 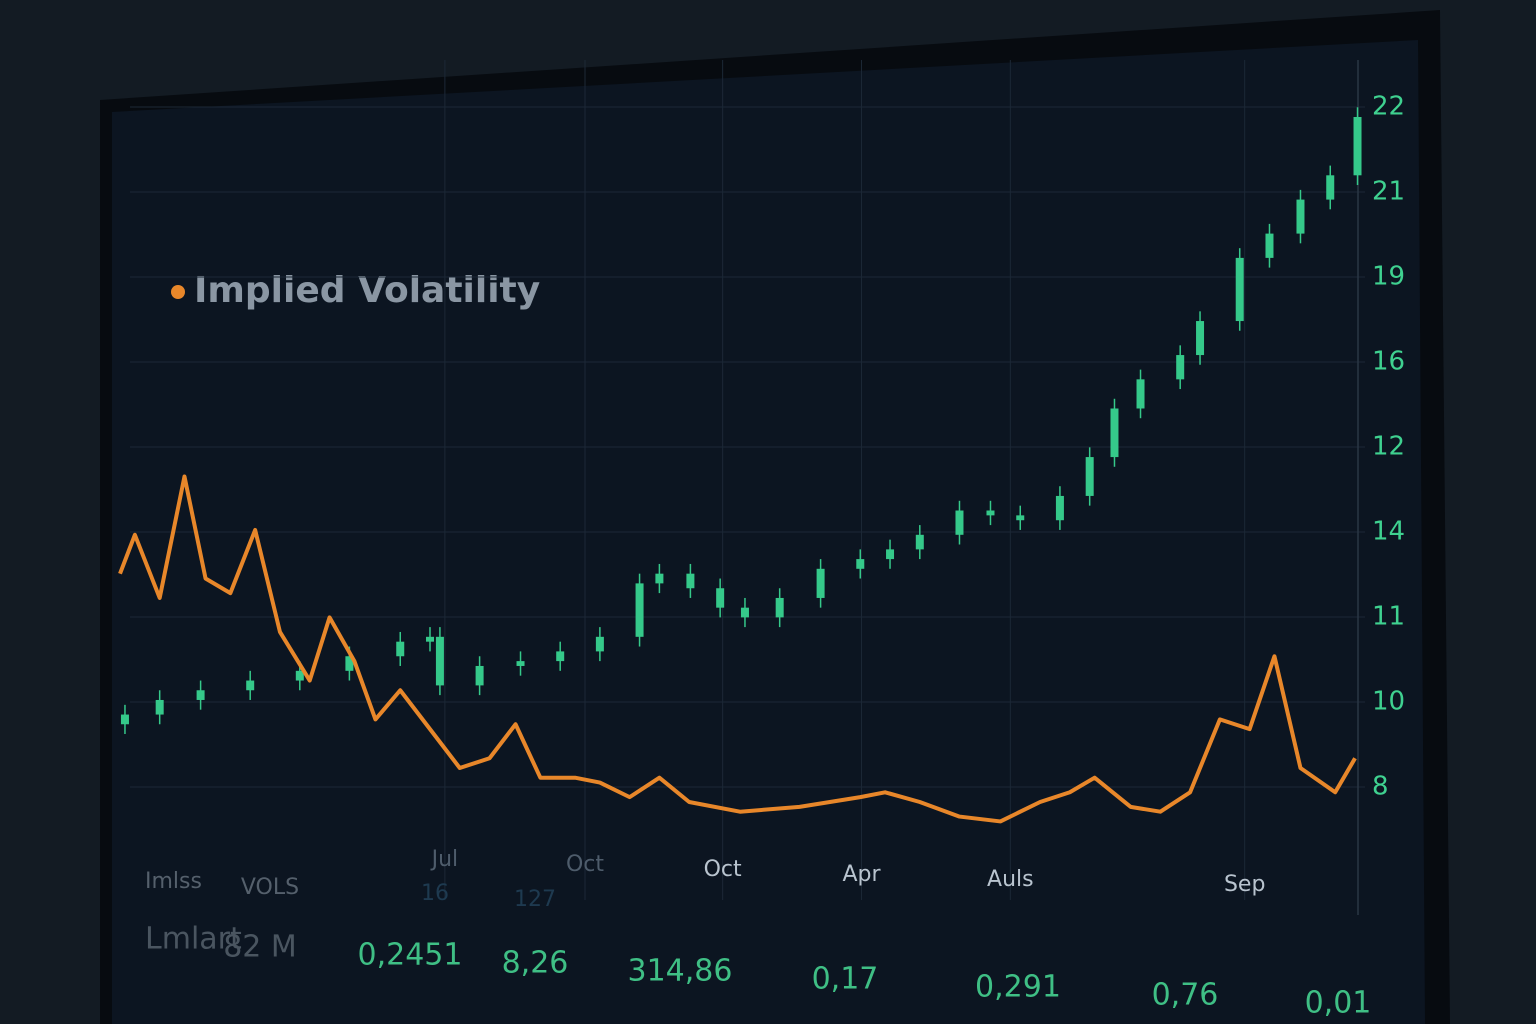 I want to click on x-tick-label: Auls, so click(x=1010, y=879).